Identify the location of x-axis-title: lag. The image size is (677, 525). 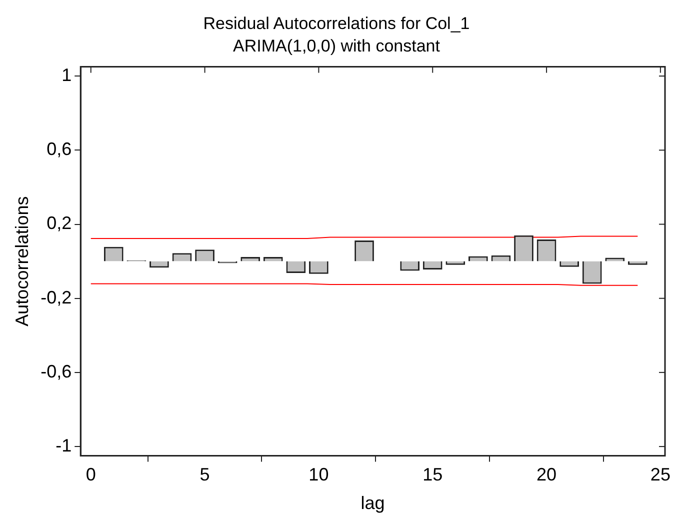
(372, 503).